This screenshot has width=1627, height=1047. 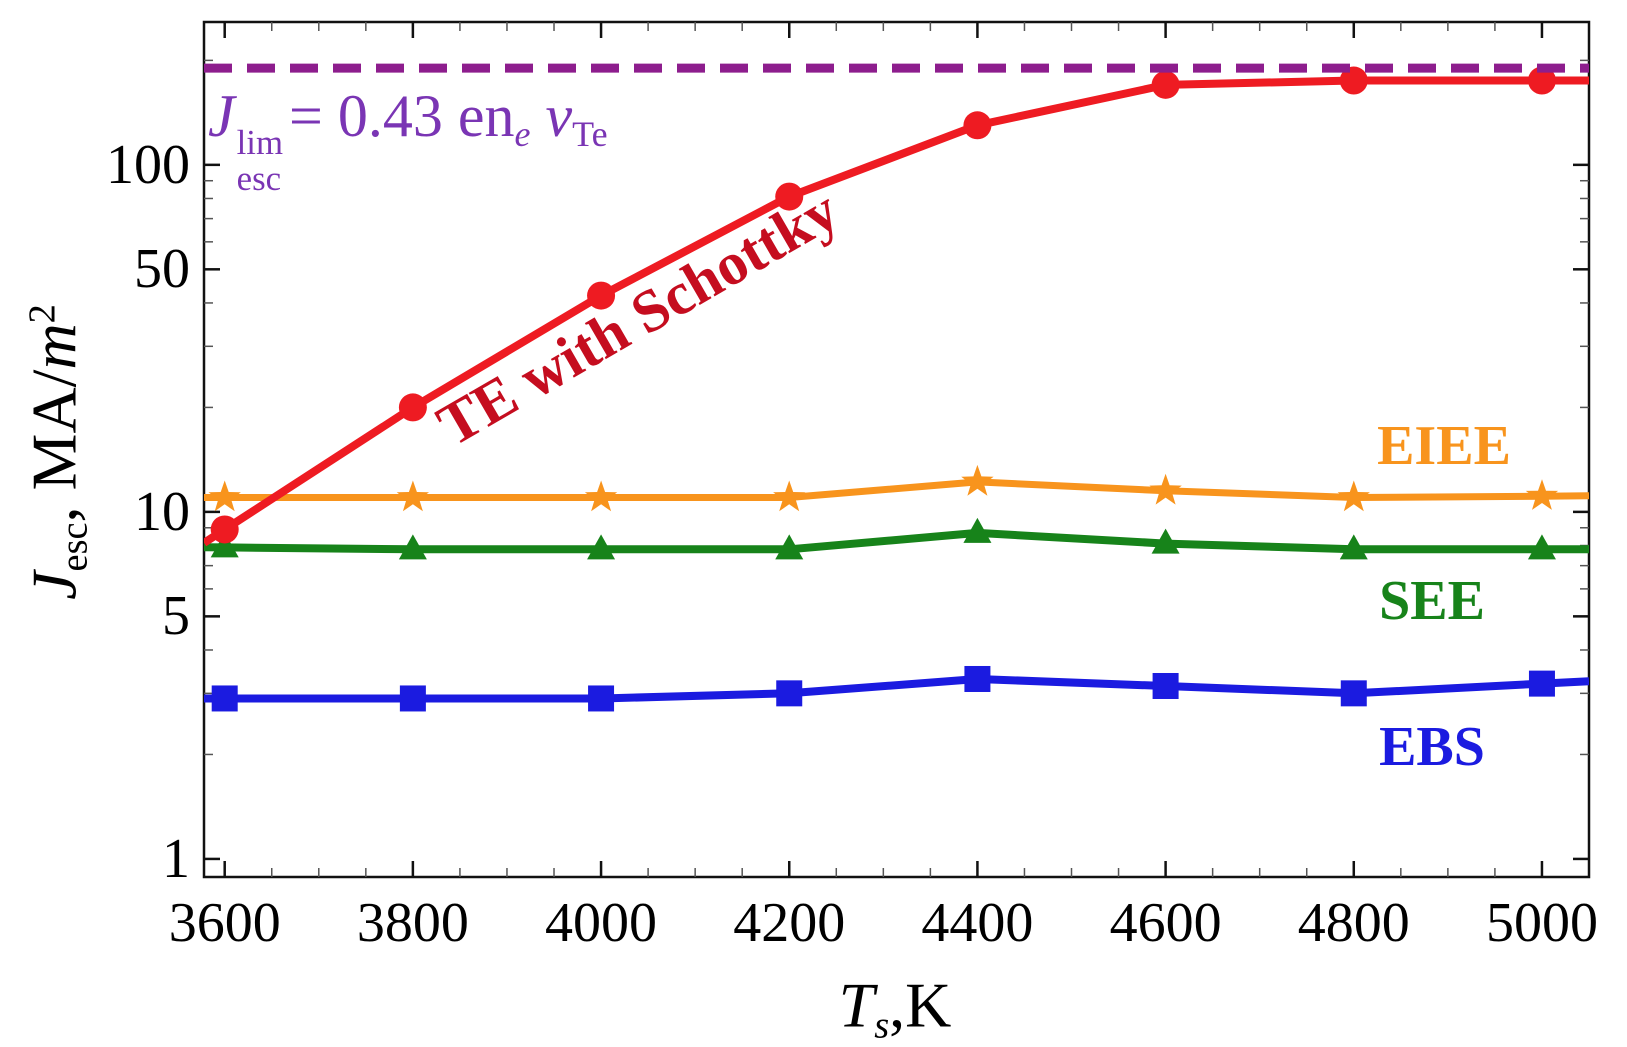 I want to click on series-see-line, so click(x=896, y=541).